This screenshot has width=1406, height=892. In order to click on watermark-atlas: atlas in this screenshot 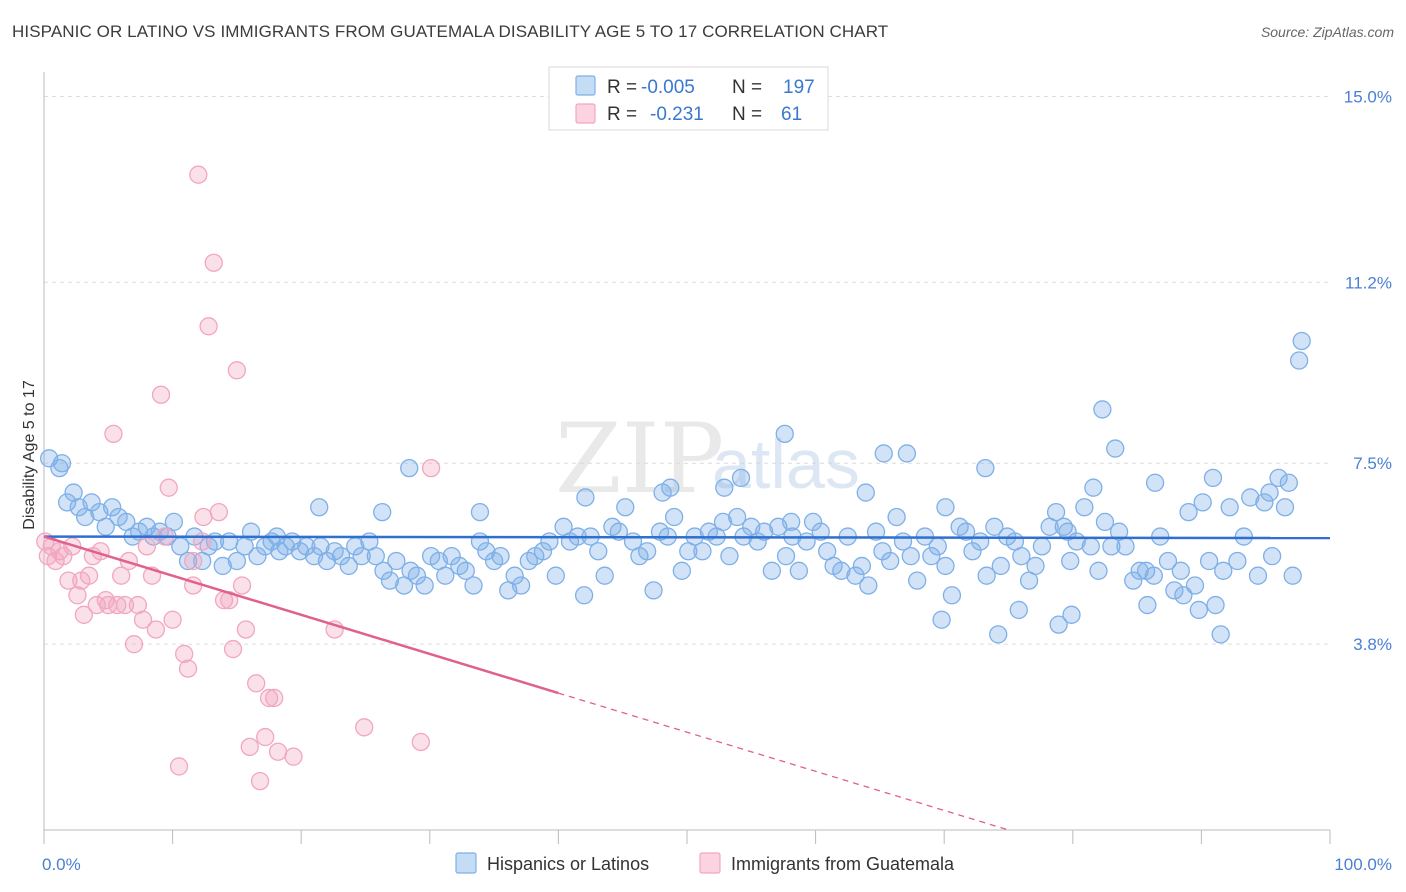, I will do `click(786, 464)`.